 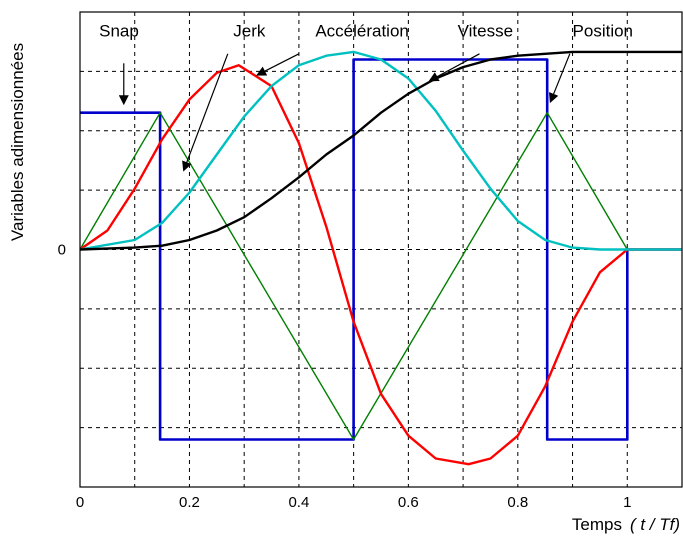 What do you see at coordinates (560, 78) in the screenshot?
I see `annotation-arrow-position` at bounding box center [560, 78].